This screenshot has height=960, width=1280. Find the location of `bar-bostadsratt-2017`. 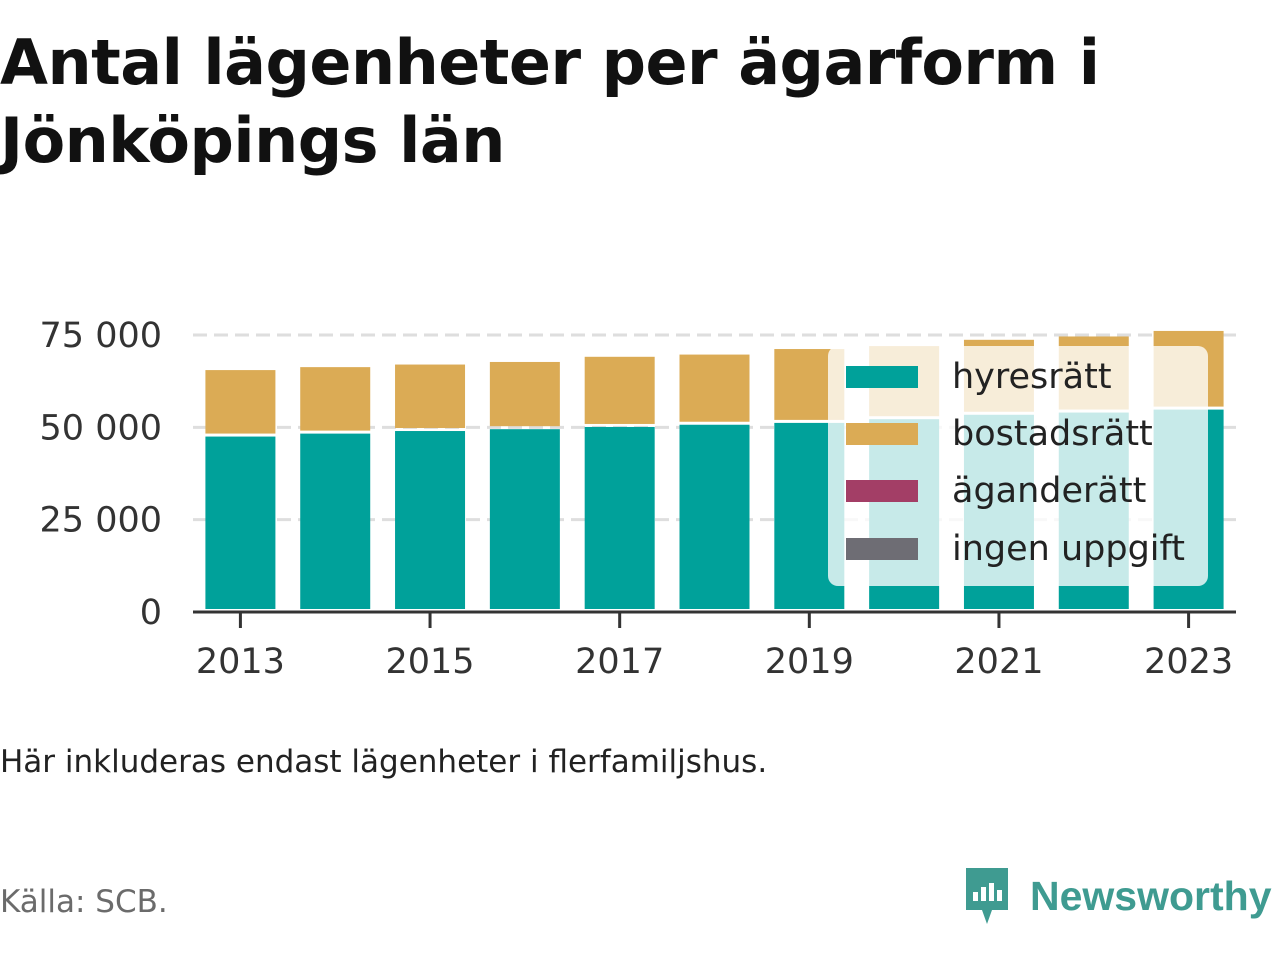

bar-bostadsratt-2017 is located at coordinates (619, 390).